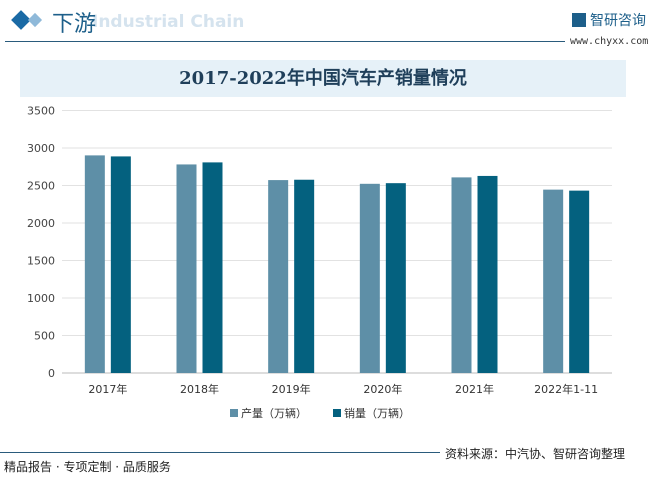 Image resolution: width=650 pixels, height=480 pixels. Describe the element at coordinates (199, 389) in the screenshot. I see `x-tick-label: 2018年` at that location.